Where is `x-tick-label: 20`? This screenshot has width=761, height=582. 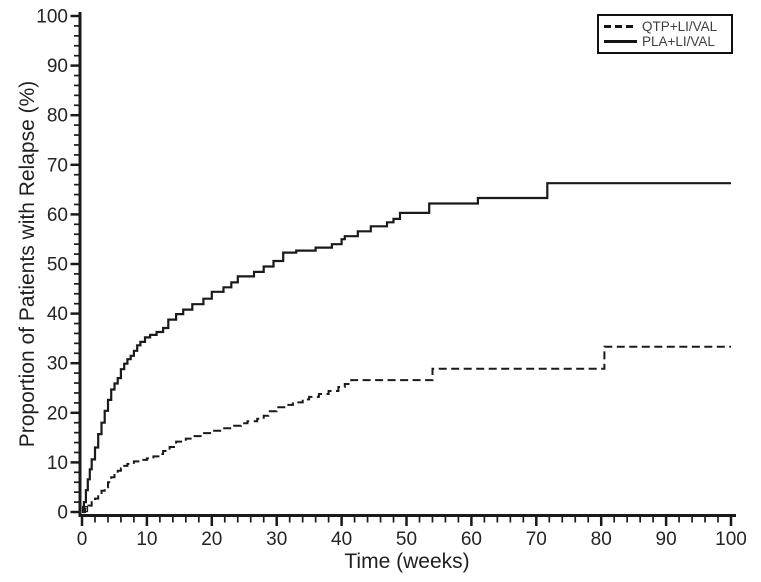
x-tick-label: 20 is located at coordinates (211, 539).